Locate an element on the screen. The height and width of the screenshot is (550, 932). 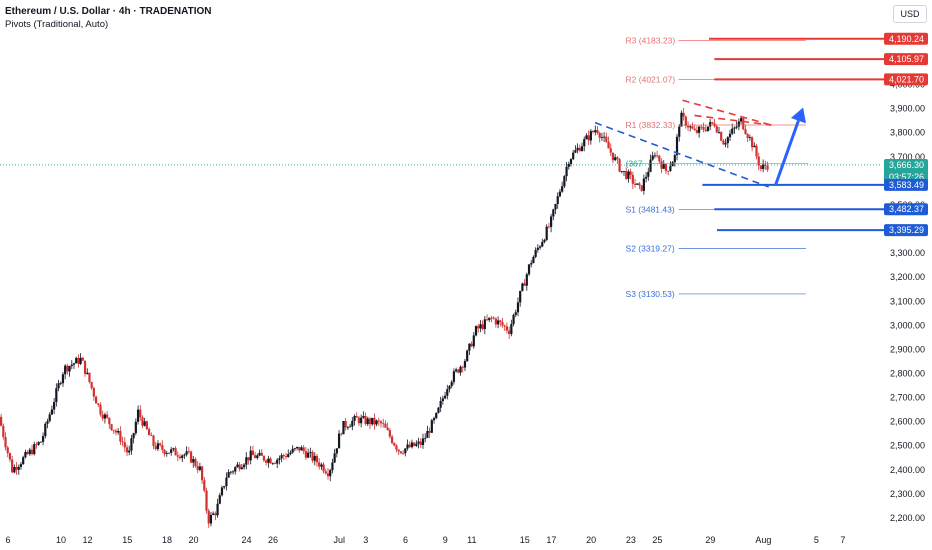
price-tag-last: 3,666.30 03:57:26 is located at coordinates (906, 170).